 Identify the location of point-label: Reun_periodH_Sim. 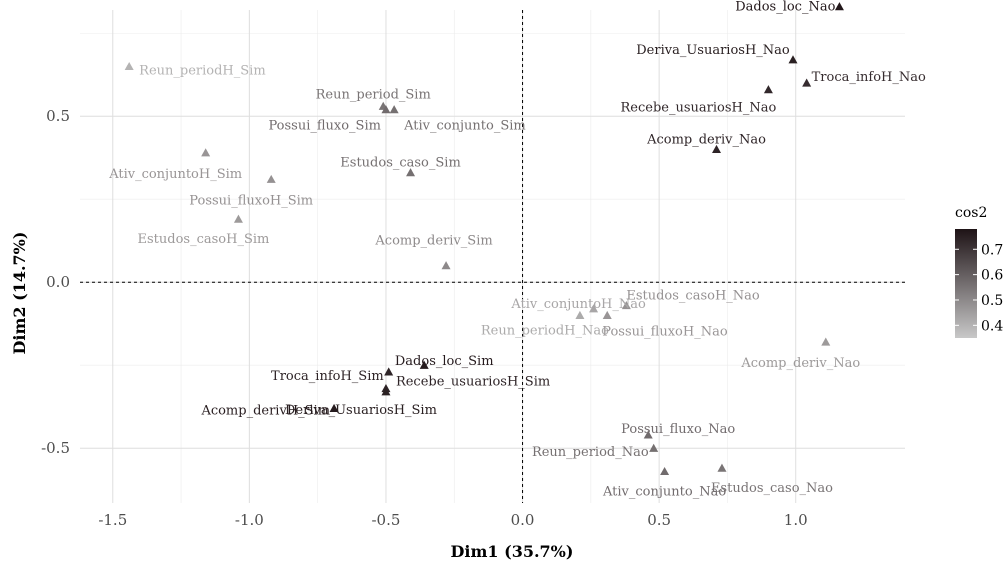
(202, 70).